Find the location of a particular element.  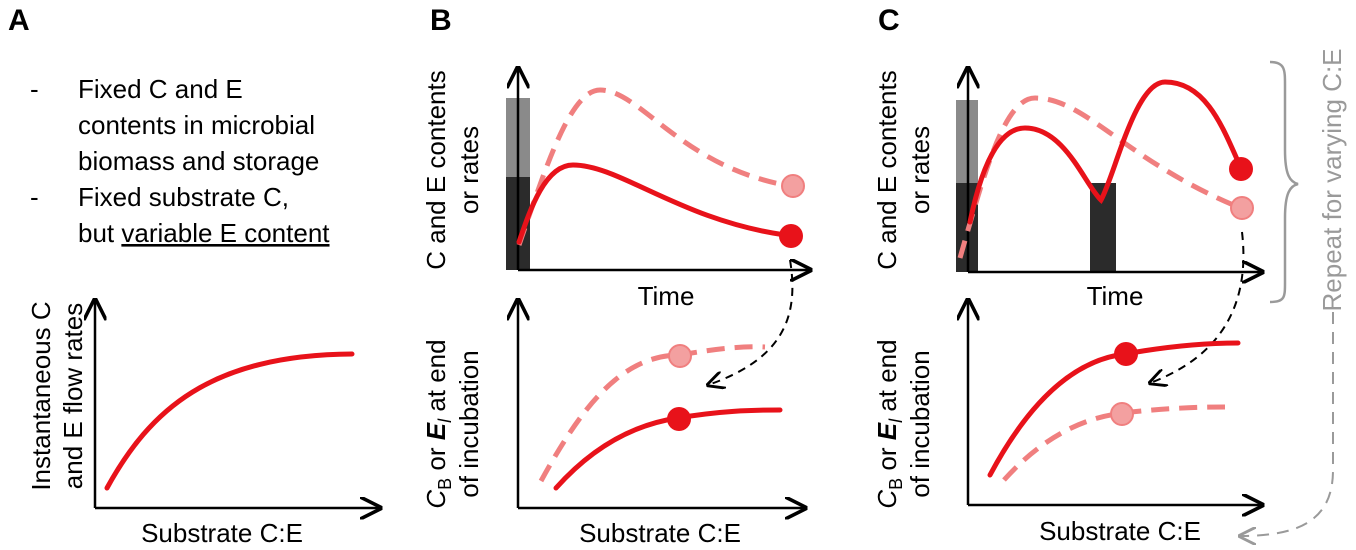

panel-a-flow-curve is located at coordinates (229, 421).